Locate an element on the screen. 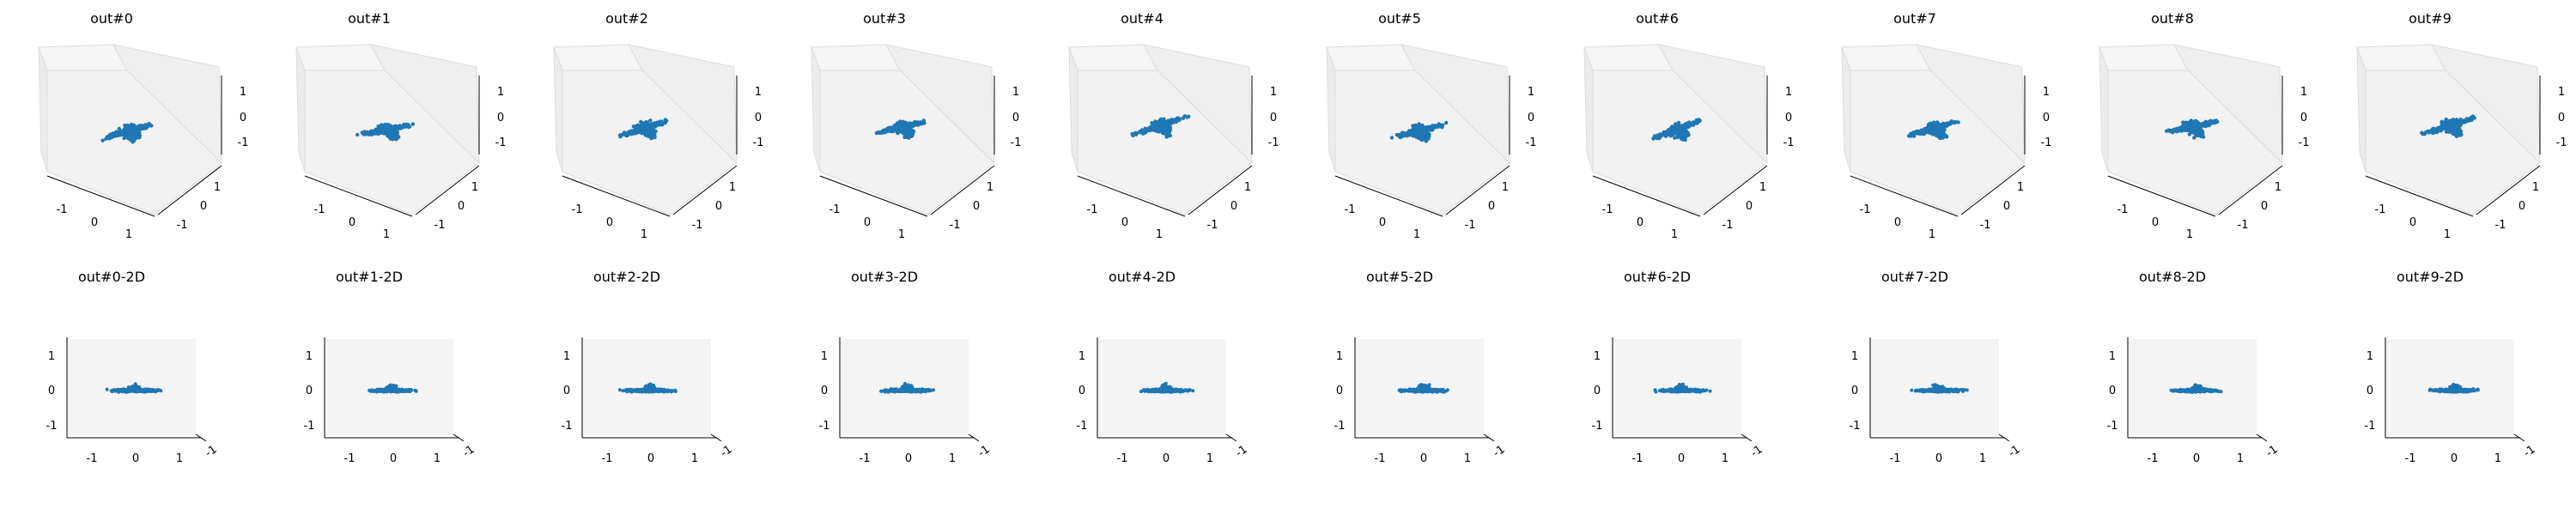 The image size is (2576, 515). panel-3d: out#6-101-101-101 is located at coordinates (1689, 125).